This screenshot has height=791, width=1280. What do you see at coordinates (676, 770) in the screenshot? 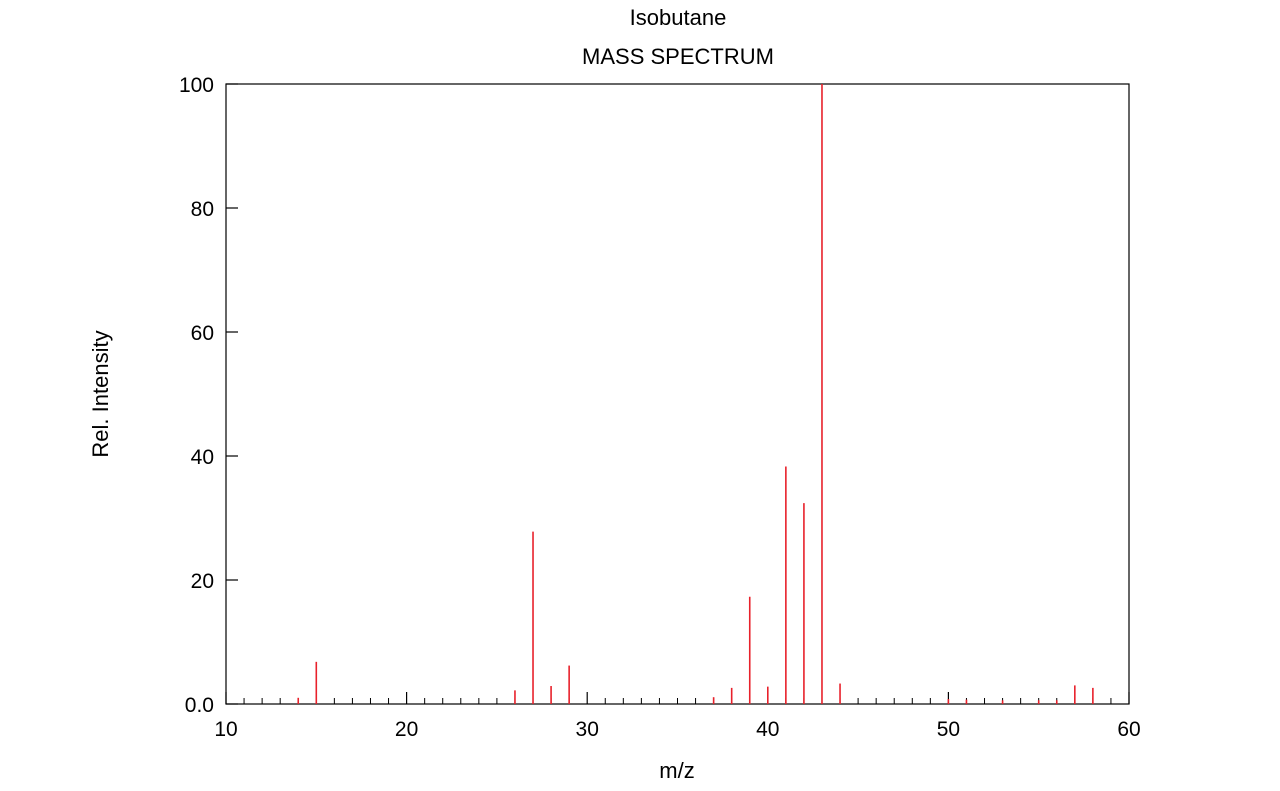
I see `x-axis-label: m/z` at bounding box center [676, 770].